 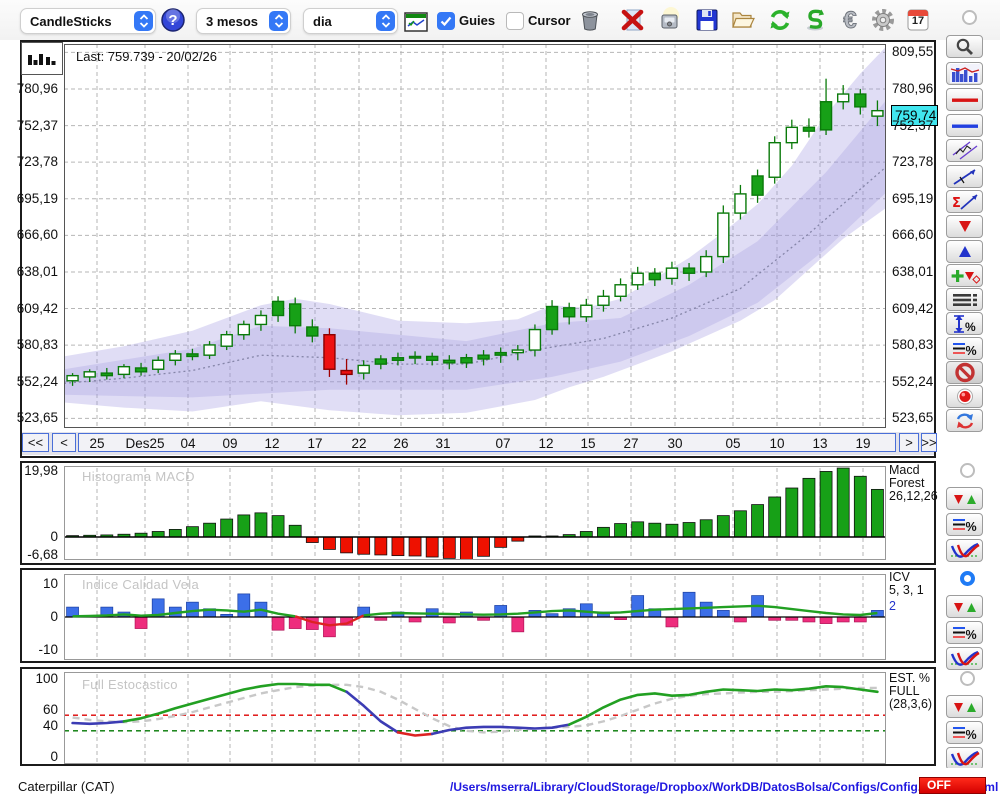 I want to click on price-axis-label: 523,65, so click(x=913, y=418).